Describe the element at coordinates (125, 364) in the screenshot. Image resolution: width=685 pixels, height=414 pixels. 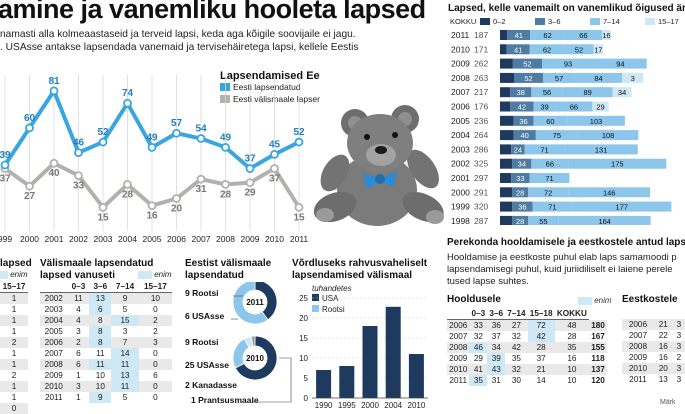
I see `table-cell: 11` at that location.